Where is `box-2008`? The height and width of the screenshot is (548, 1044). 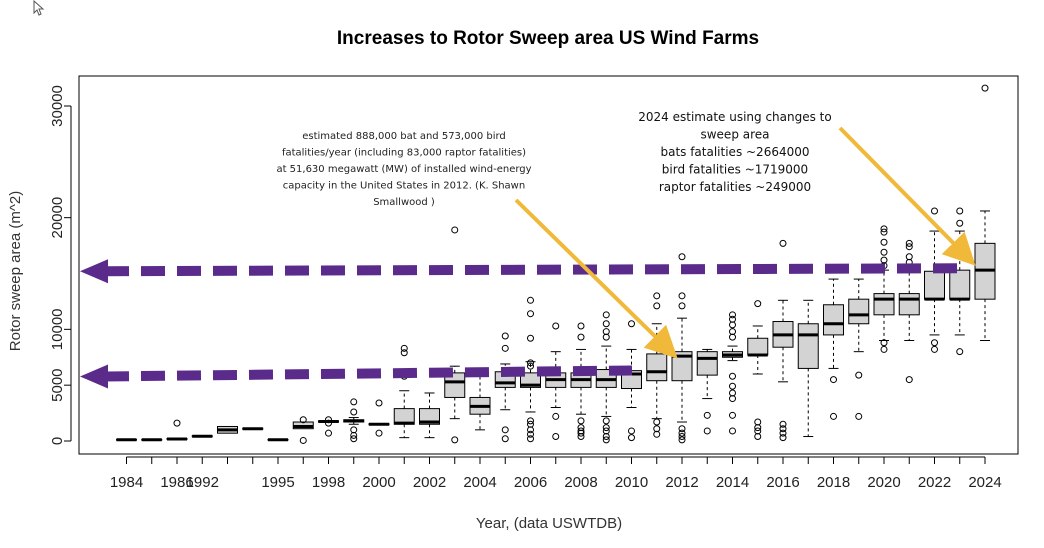 box-2008 is located at coordinates (581, 381).